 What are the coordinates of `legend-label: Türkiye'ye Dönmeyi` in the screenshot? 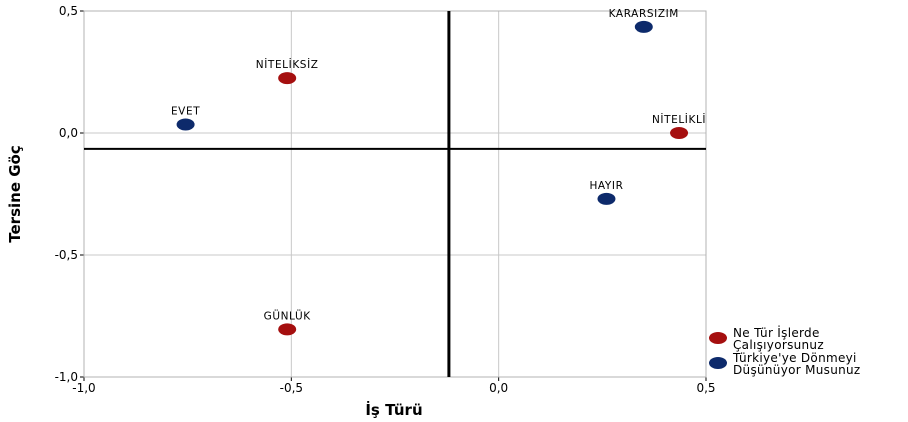 It's located at (794, 358).